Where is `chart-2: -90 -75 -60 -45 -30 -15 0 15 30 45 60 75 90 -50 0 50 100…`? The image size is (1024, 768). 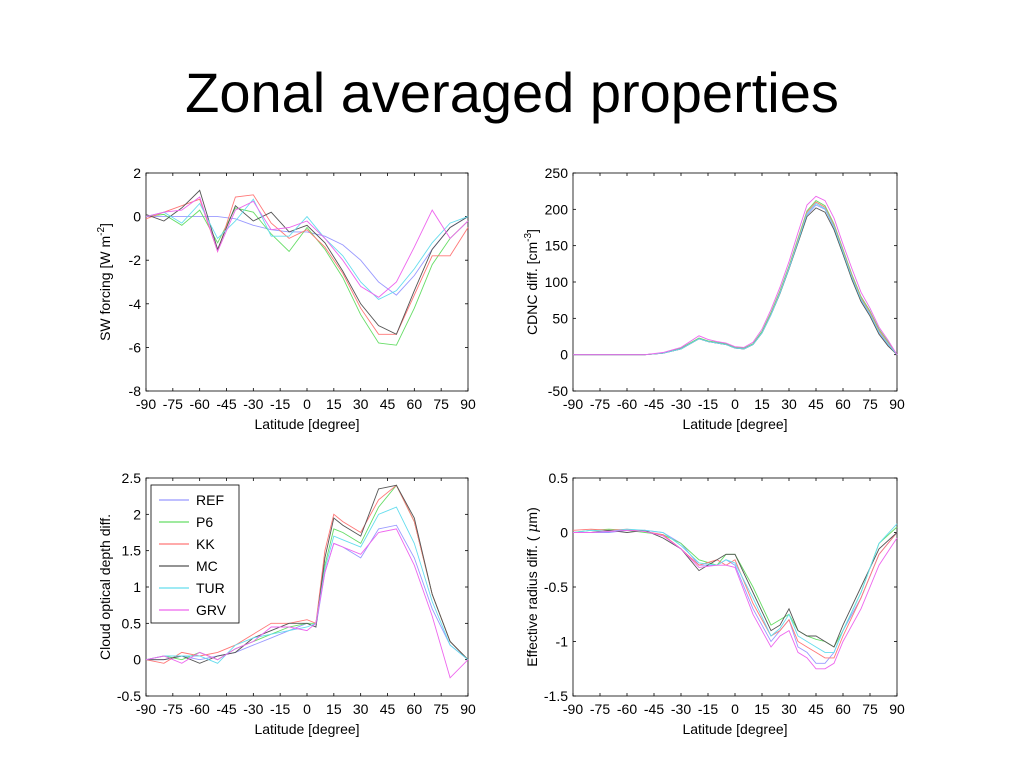
chart-2: -90 -75 -60 -45 -30 -15 0 15 30 45 60 75 90 -50 0 50 100… is located at coordinates (714, 298).